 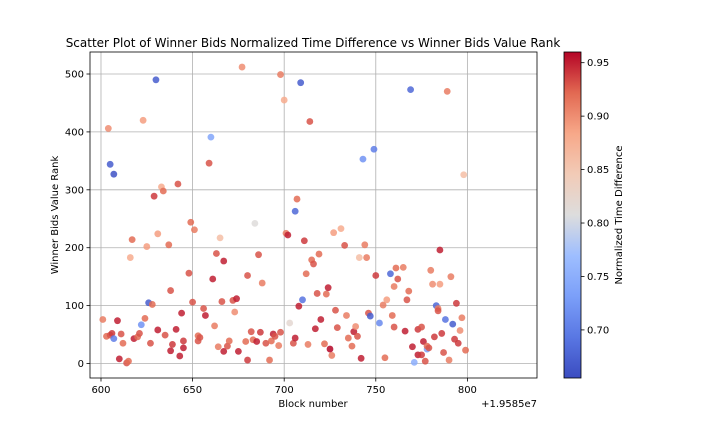 What do you see at coordinates (572, 215) in the screenshot?
I see `colorbar` at bounding box center [572, 215].